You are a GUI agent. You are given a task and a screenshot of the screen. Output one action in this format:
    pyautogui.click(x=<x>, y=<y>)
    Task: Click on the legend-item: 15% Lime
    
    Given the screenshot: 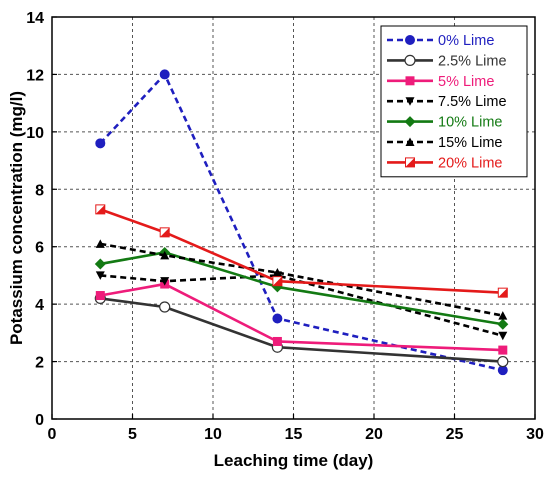 What is the action you would take?
    pyautogui.click(x=444, y=143)
    